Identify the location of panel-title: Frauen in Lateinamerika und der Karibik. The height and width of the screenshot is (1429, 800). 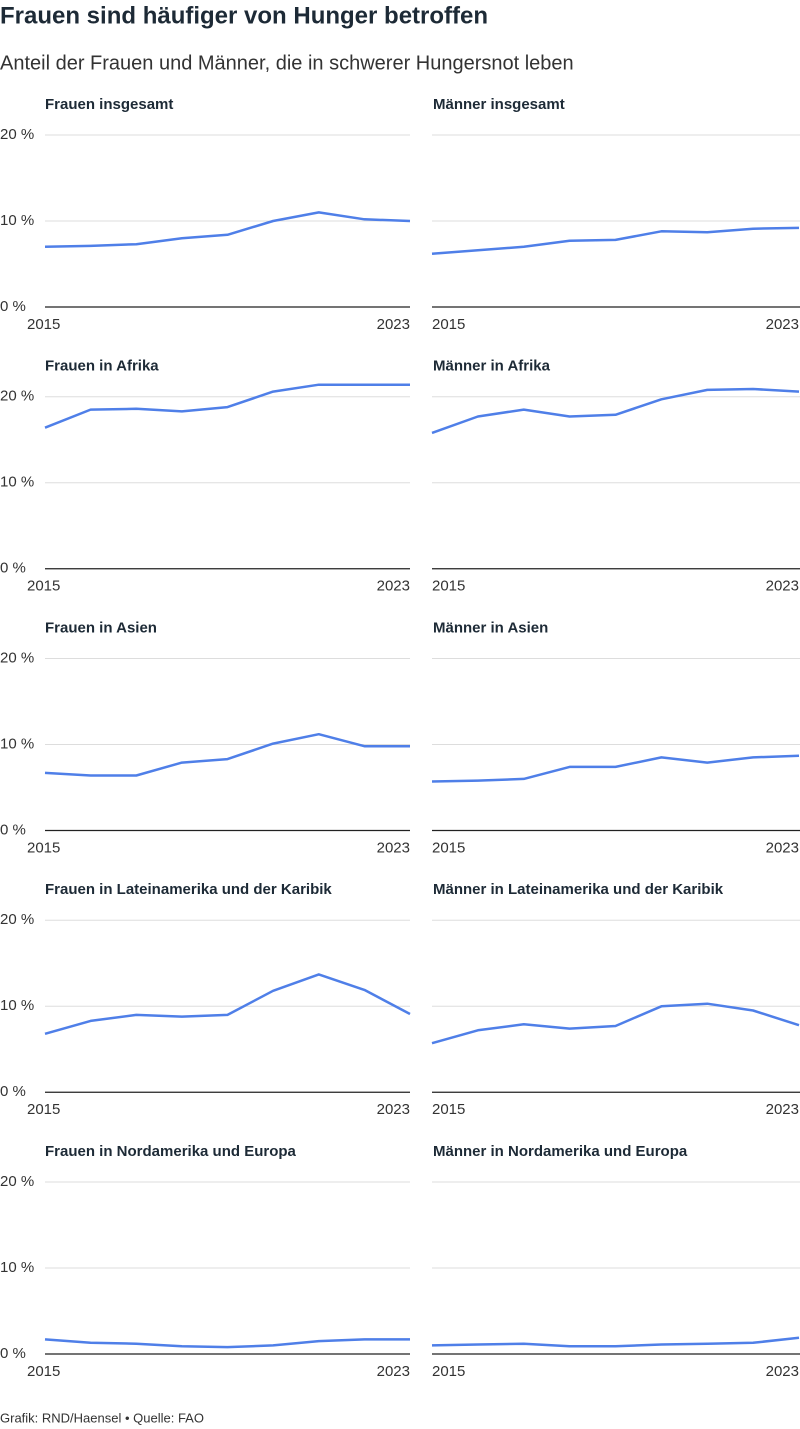
(188, 889).